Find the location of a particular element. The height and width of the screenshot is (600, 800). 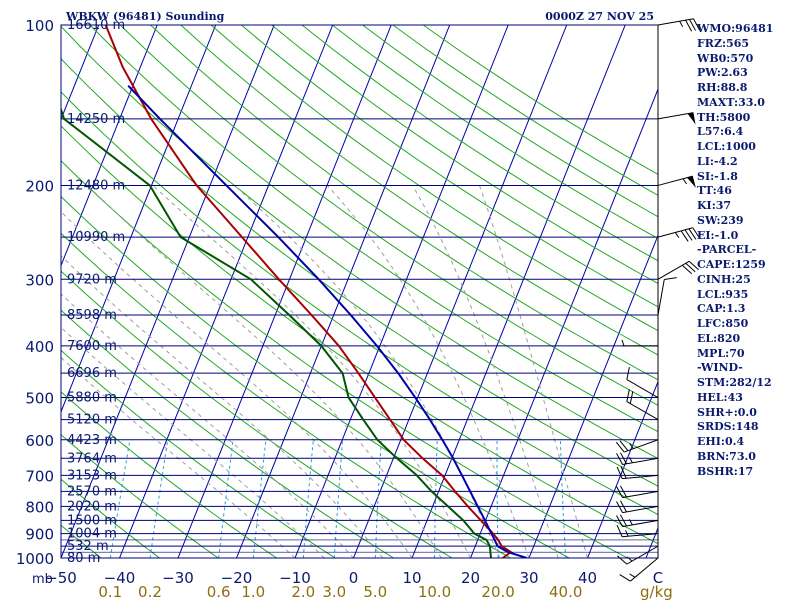

index-item: EL:820 is located at coordinates (719, 338).